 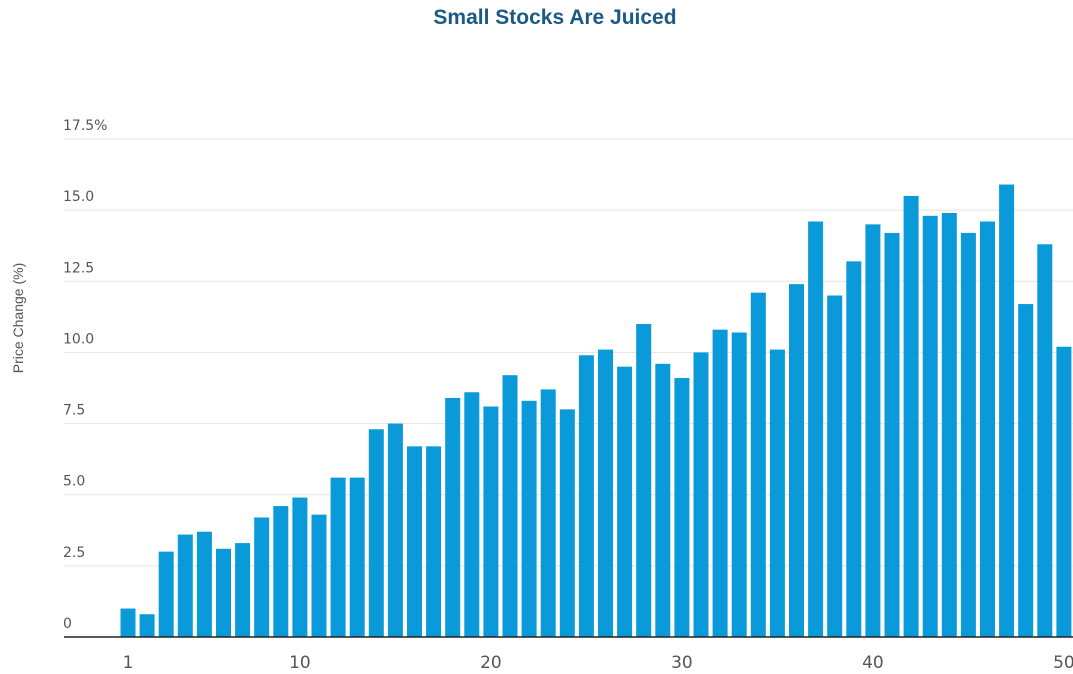 I want to click on x-tick-label: 20, so click(x=491, y=663).